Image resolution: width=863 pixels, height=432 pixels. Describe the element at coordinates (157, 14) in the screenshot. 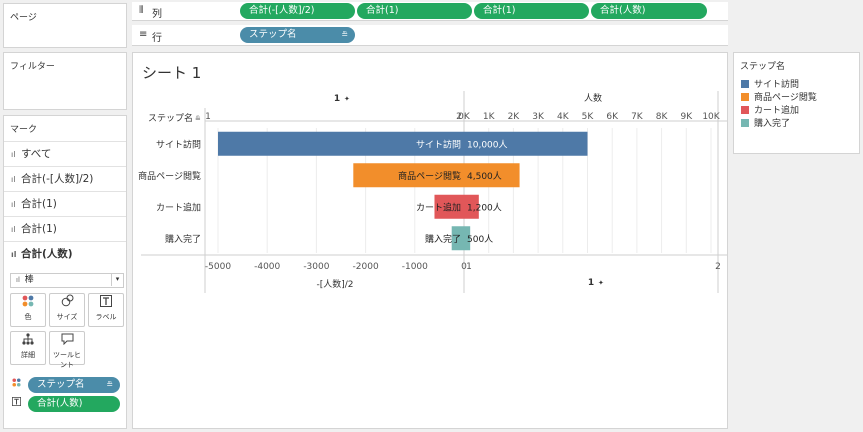

I see `columns-title: 列` at that location.